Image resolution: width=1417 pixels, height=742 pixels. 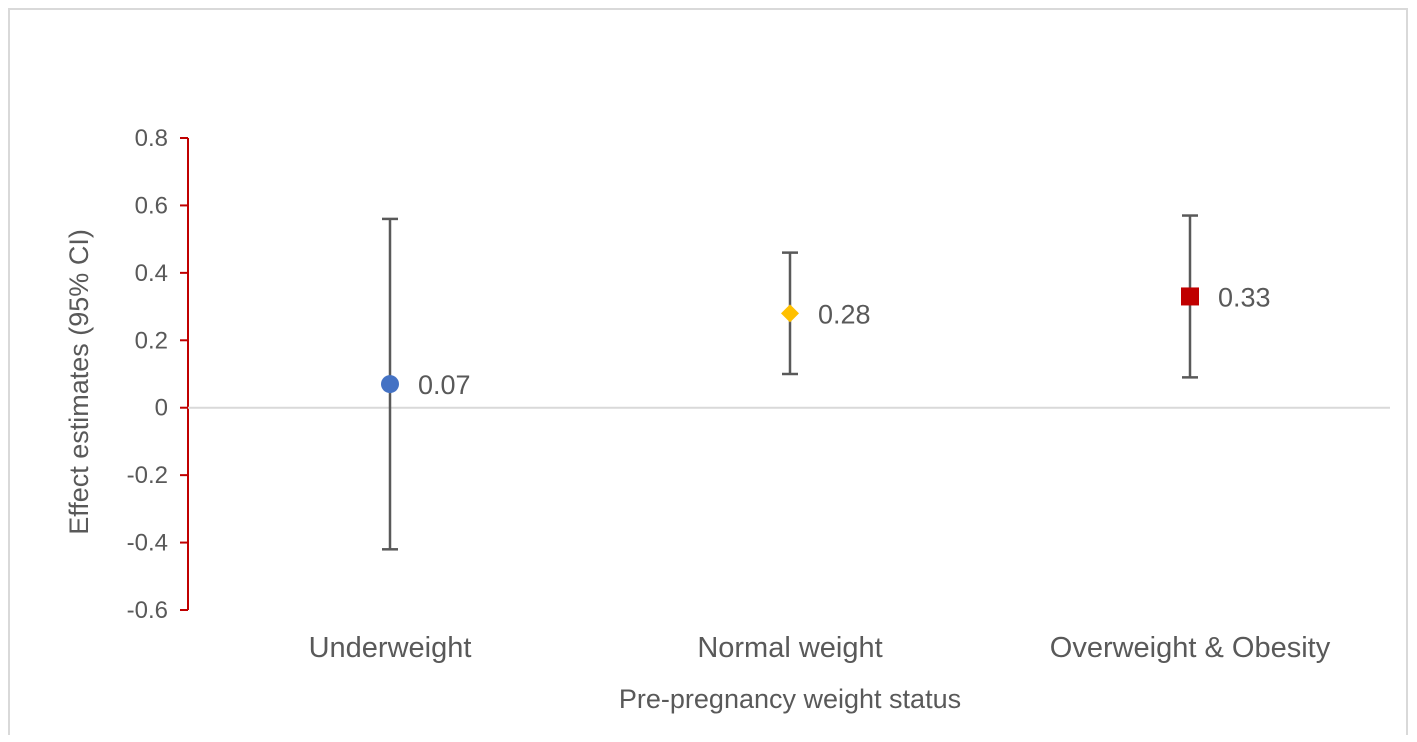 I want to click on data-point-group: 0.33, so click(x=1226, y=296).